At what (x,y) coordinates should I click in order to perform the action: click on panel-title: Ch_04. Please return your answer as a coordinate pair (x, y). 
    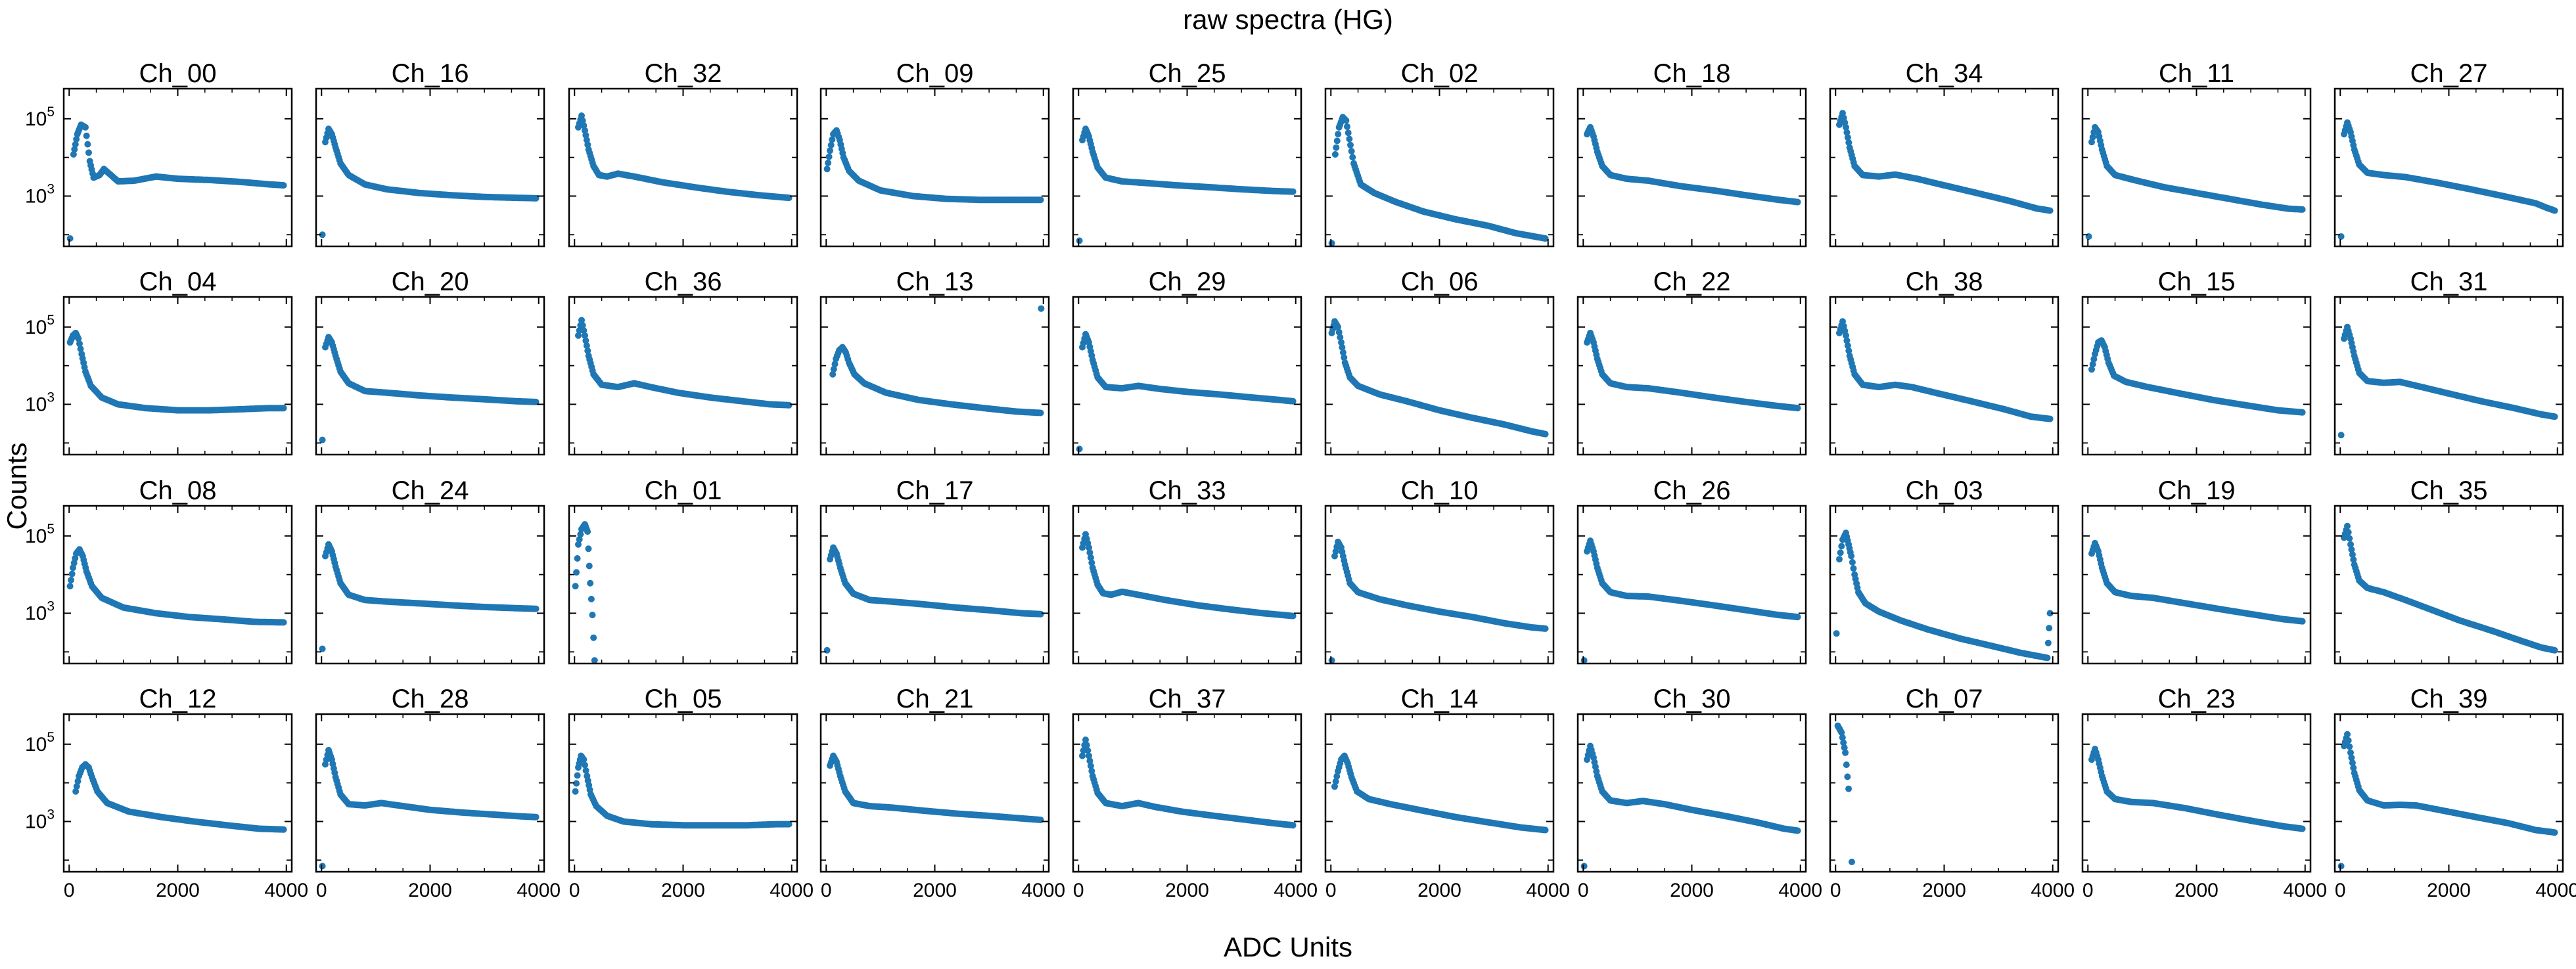
    Looking at the image, I should click on (178, 281).